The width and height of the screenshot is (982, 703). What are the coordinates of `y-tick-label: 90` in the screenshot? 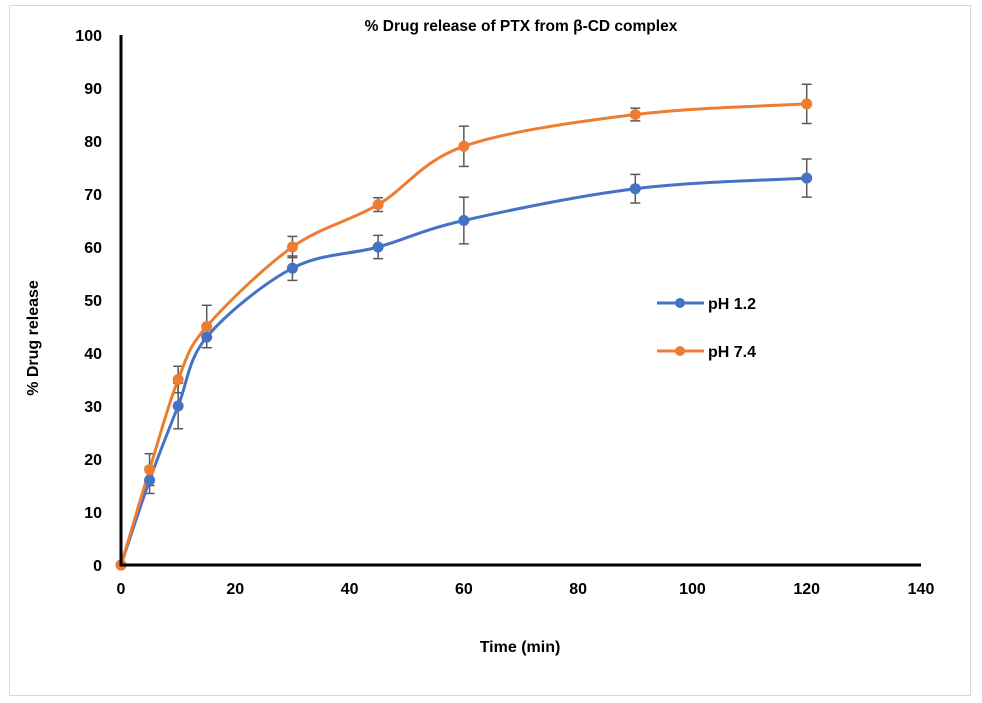 It's located at (93, 89).